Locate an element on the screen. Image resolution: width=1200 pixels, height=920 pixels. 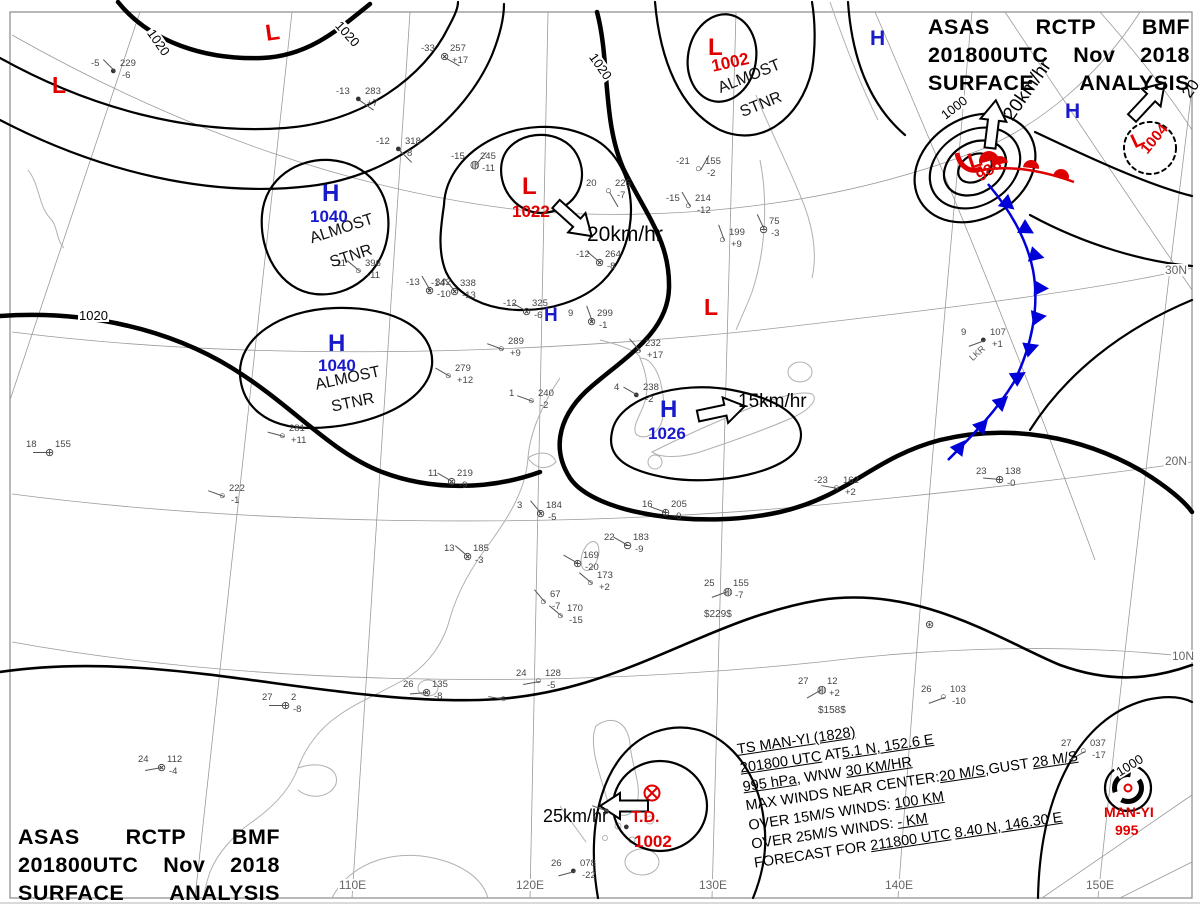
dashed-low-circle is located at coordinates (1150, 148).